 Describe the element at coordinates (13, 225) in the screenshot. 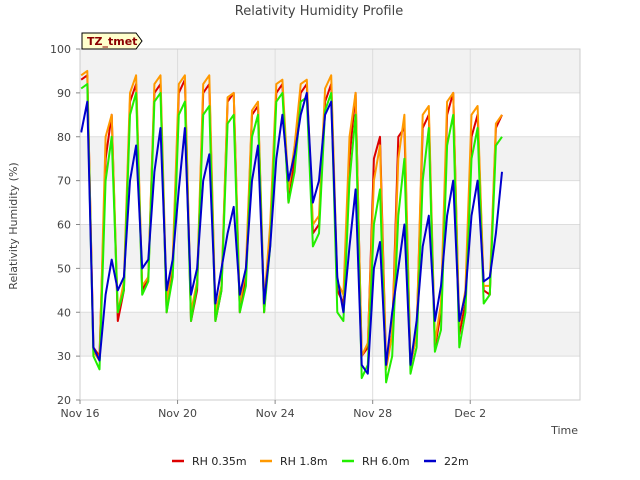

I see `y-axis-label: Relativity Humidity (%)` at that location.